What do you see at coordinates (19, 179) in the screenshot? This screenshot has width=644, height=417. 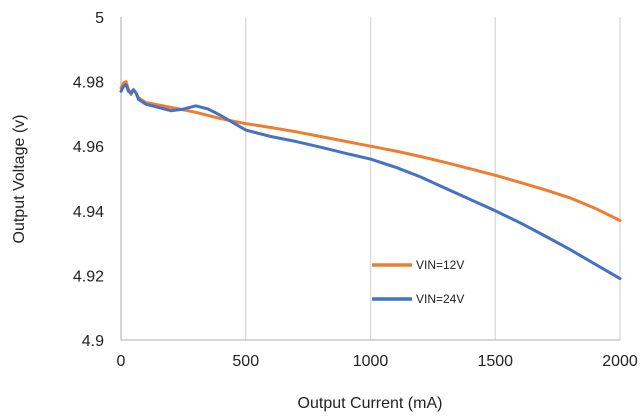 I see `y-axis-title: Output Voltage (v)` at bounding box center [19, 179].